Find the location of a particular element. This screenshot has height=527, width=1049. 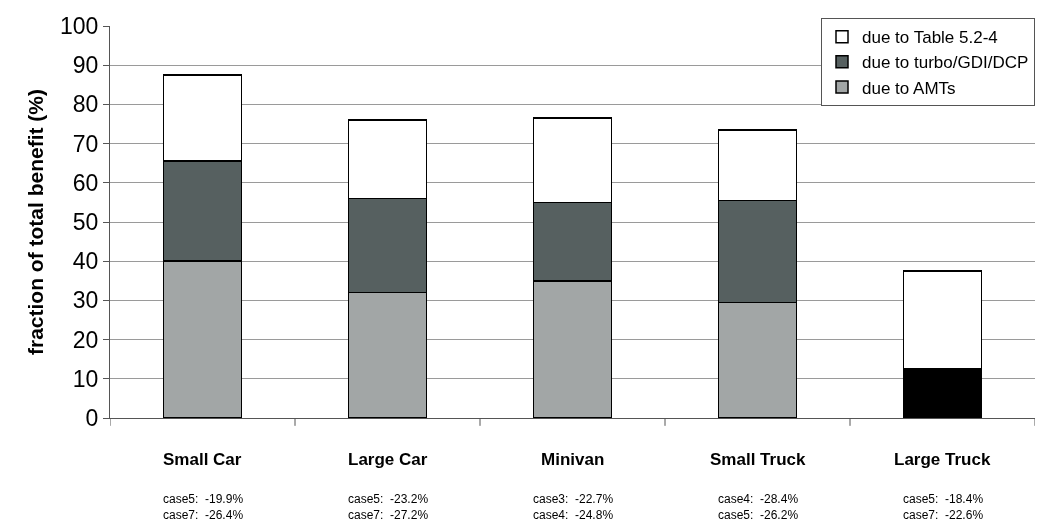

y-tick-label: 40 is located at coordinates (85, 261).